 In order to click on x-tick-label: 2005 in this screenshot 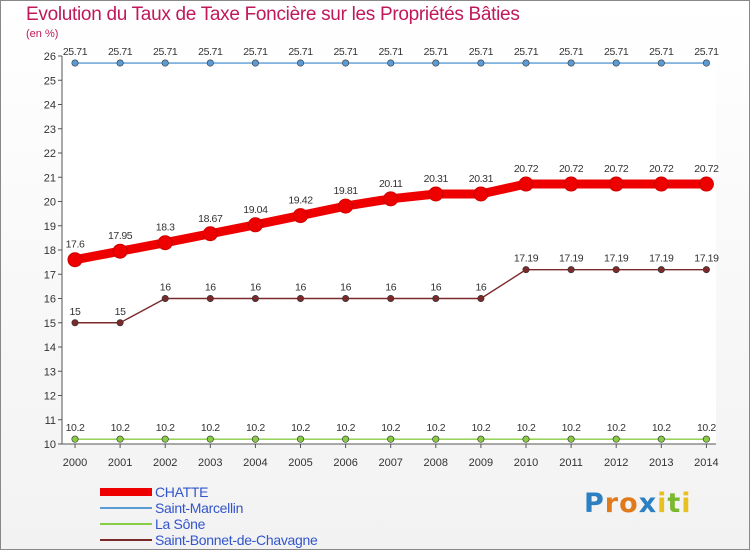, I will do `click(300, 463)`.